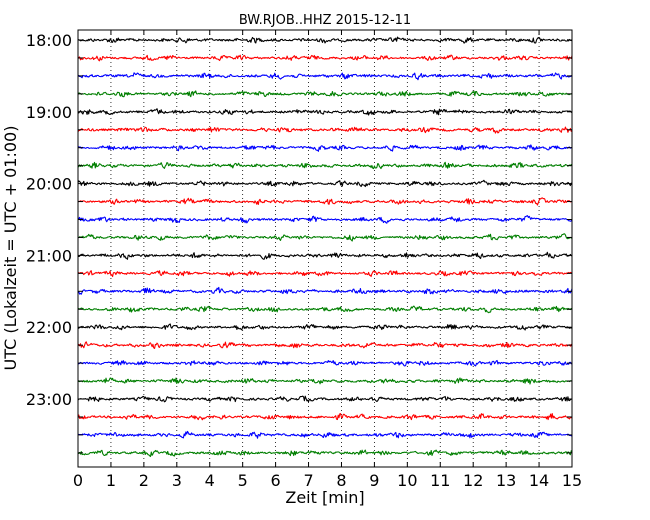 This screenshot has width=650, height=520. Describe the element at coordinates (10, 248) in the screenshot. I see `y-axis-label: UTC (Lokalzeit = UTC + 01:00)` at that location.